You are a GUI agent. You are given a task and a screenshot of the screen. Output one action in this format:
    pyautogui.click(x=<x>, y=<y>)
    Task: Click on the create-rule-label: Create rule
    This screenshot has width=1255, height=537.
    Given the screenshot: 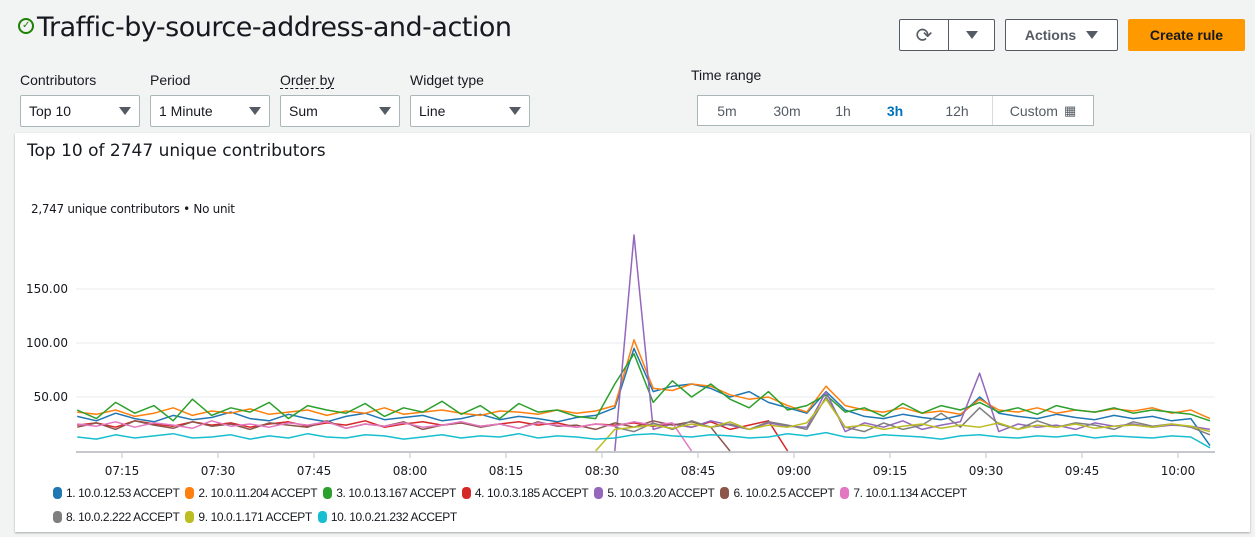 What is the action you would take?
    pyautogui.click(x=1186, y=35)
    